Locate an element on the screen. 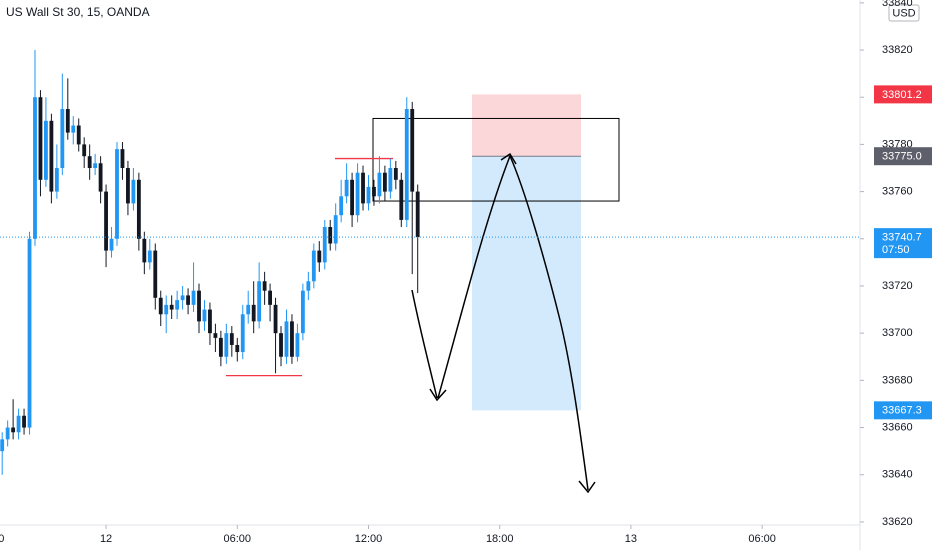  y-tick-label: 33660 is located at coordinates (897, 427).